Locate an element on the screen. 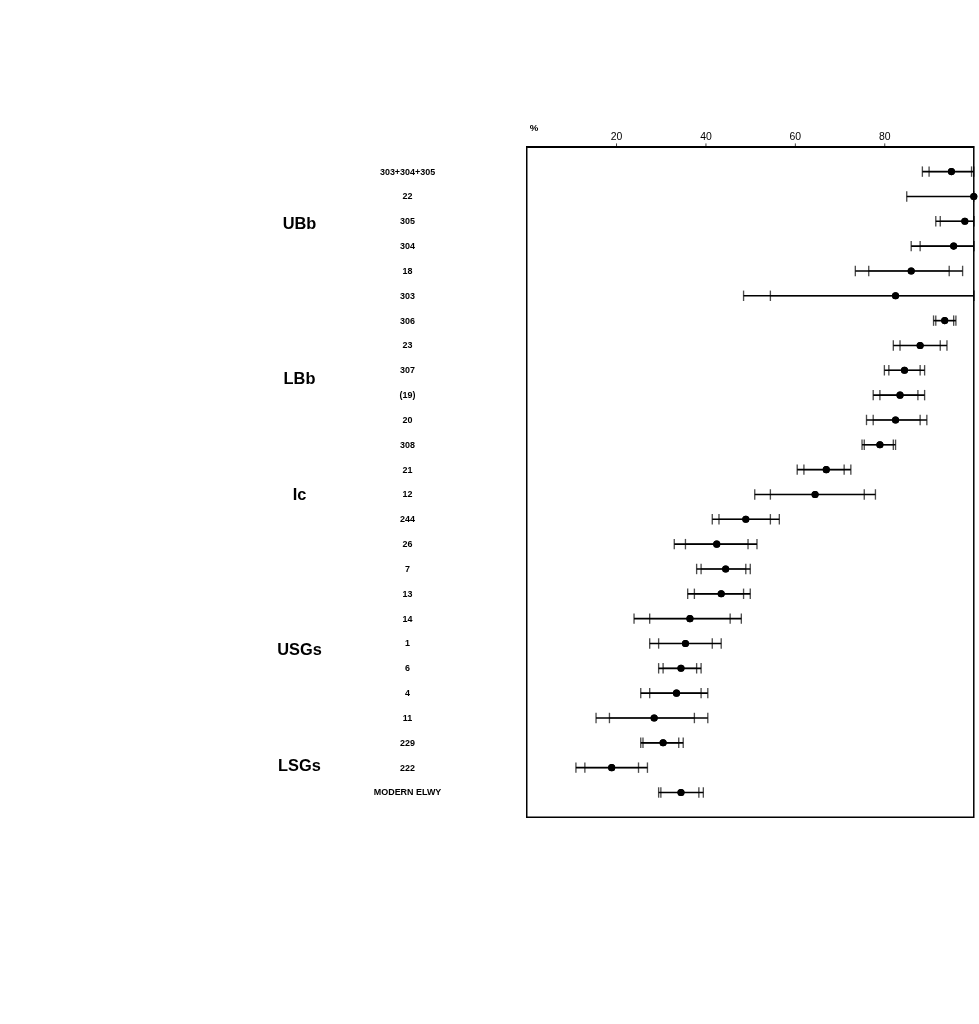 Image resolution: width=979 pixels, height=1024 pixels. y-tick-label: 6 is located at coordinates (408, 668).